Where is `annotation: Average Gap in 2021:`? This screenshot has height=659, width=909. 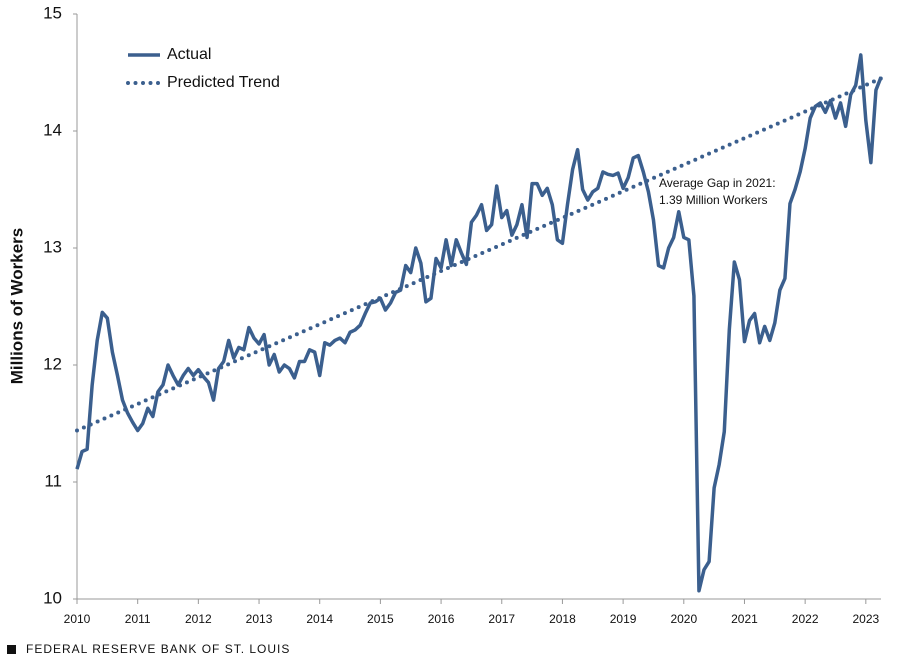
annotation: Average Gap in 2021: is located at coordinates (717, 183).